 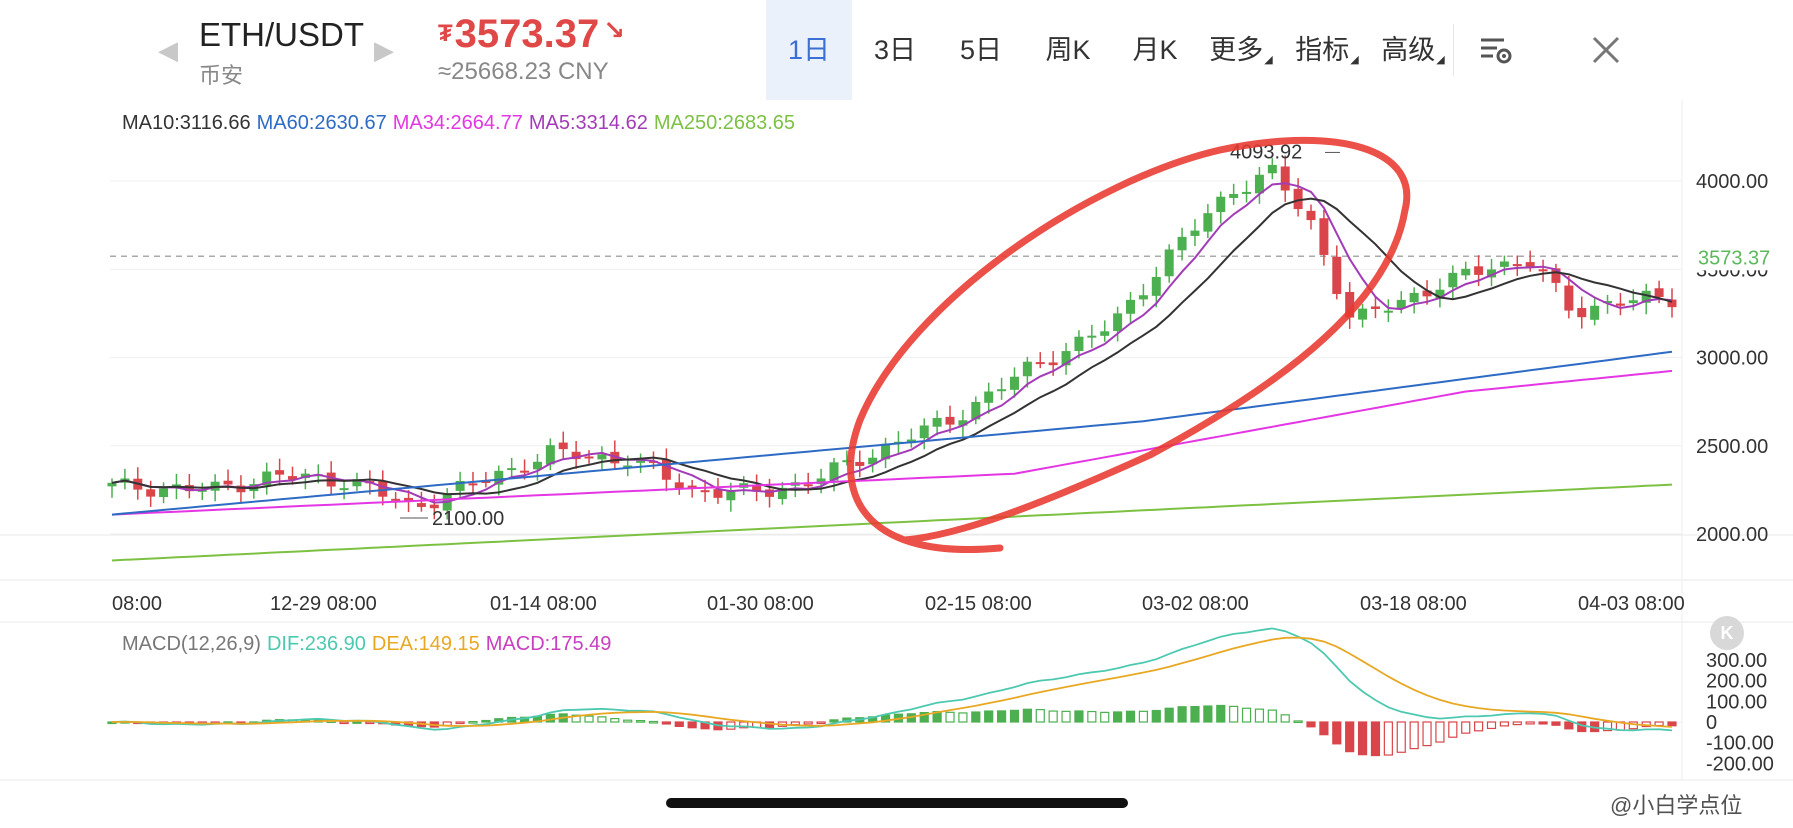 I want to click on trading-pair: ETH/USDT, so click(x=281, y=34).